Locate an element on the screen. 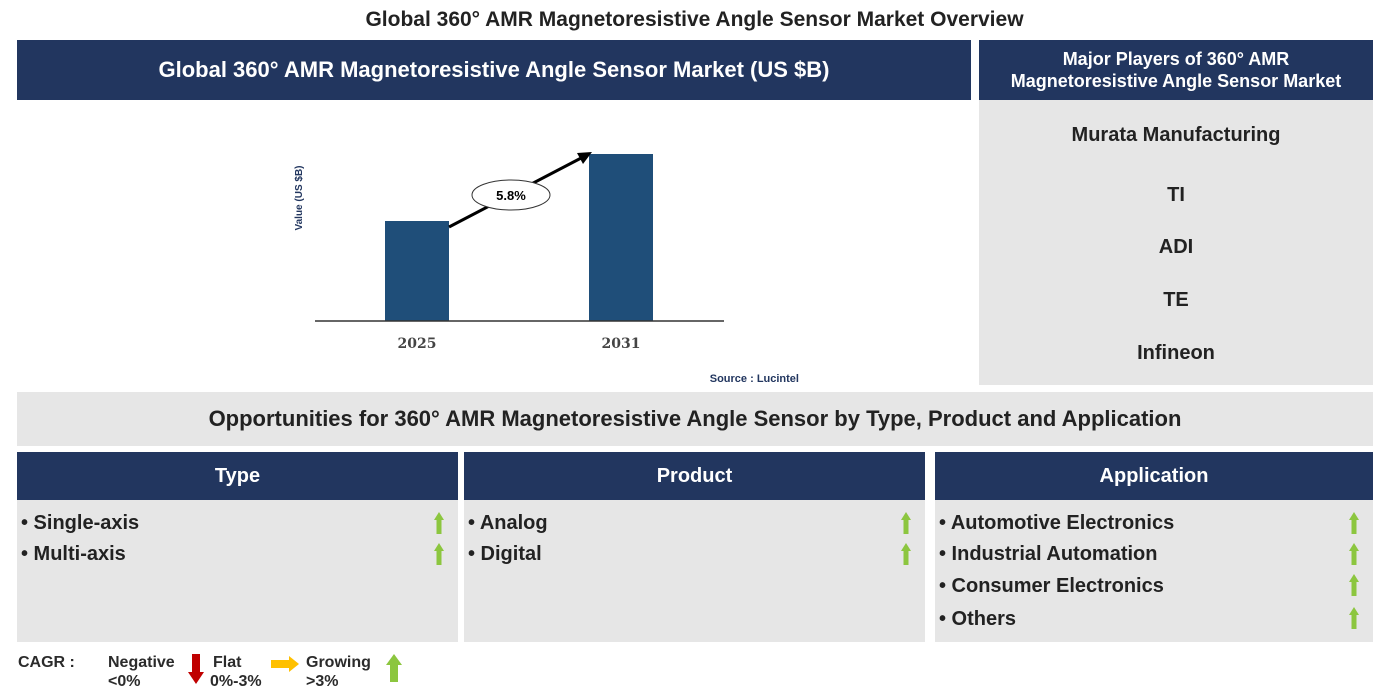 This screenshot has width=1389, height=699. growth-arrow-head is located at coordinates (584, 158).